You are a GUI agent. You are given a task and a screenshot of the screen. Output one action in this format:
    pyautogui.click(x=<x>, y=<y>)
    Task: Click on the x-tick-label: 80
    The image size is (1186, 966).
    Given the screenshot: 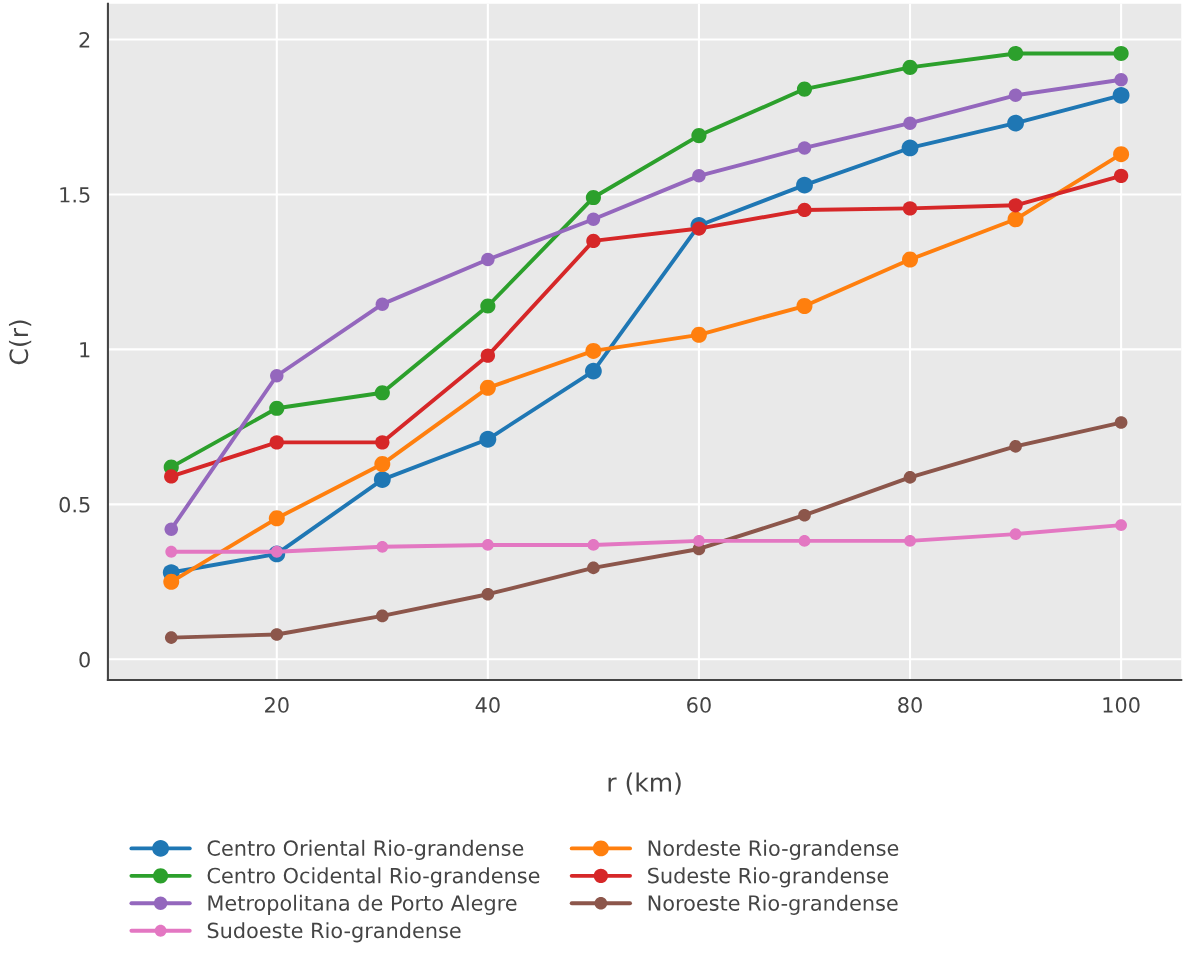 What is the action you would take?
    pyautogui.click(x=910, y=705)
    